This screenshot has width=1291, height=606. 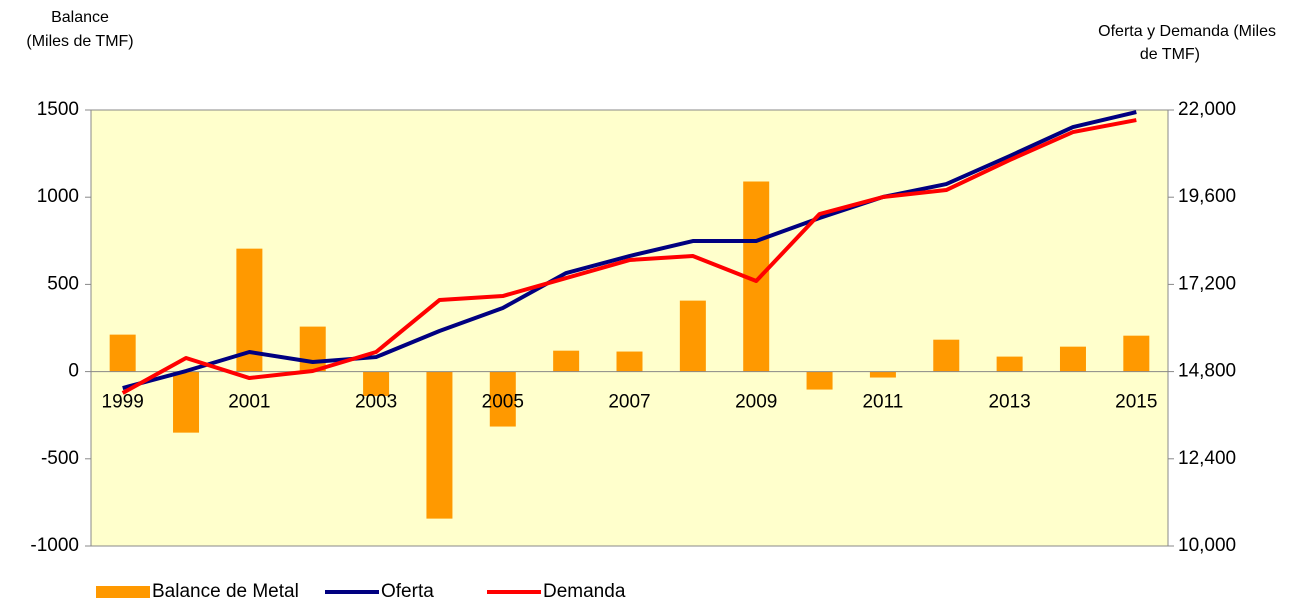 I want to click on y-tick-label: 0, so click(x=73, y=371).